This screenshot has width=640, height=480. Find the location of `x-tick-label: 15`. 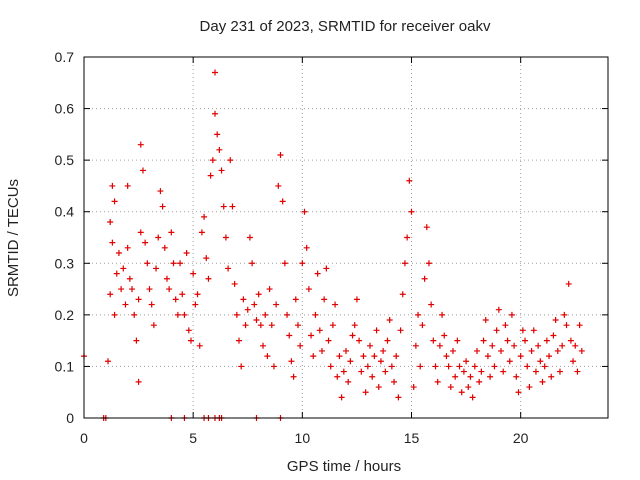

x-tick-label: 15 is located at coordinates (412, 438).